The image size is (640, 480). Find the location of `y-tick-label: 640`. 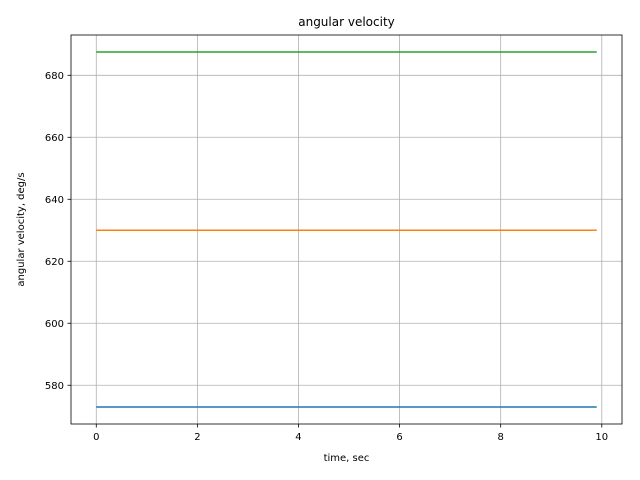

y-tick-label: 640 is located at coordinates (54, 200).